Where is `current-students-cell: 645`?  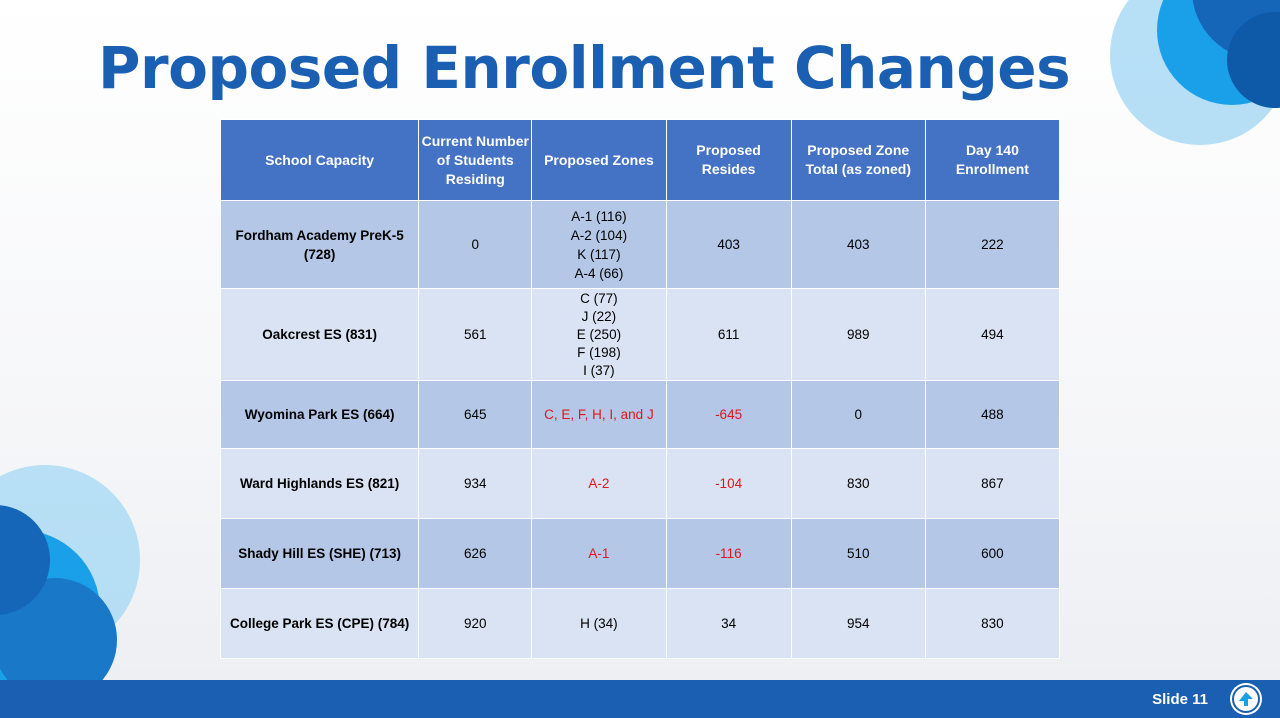
current-students-cell: 645 is located at coordinates (475, 414).